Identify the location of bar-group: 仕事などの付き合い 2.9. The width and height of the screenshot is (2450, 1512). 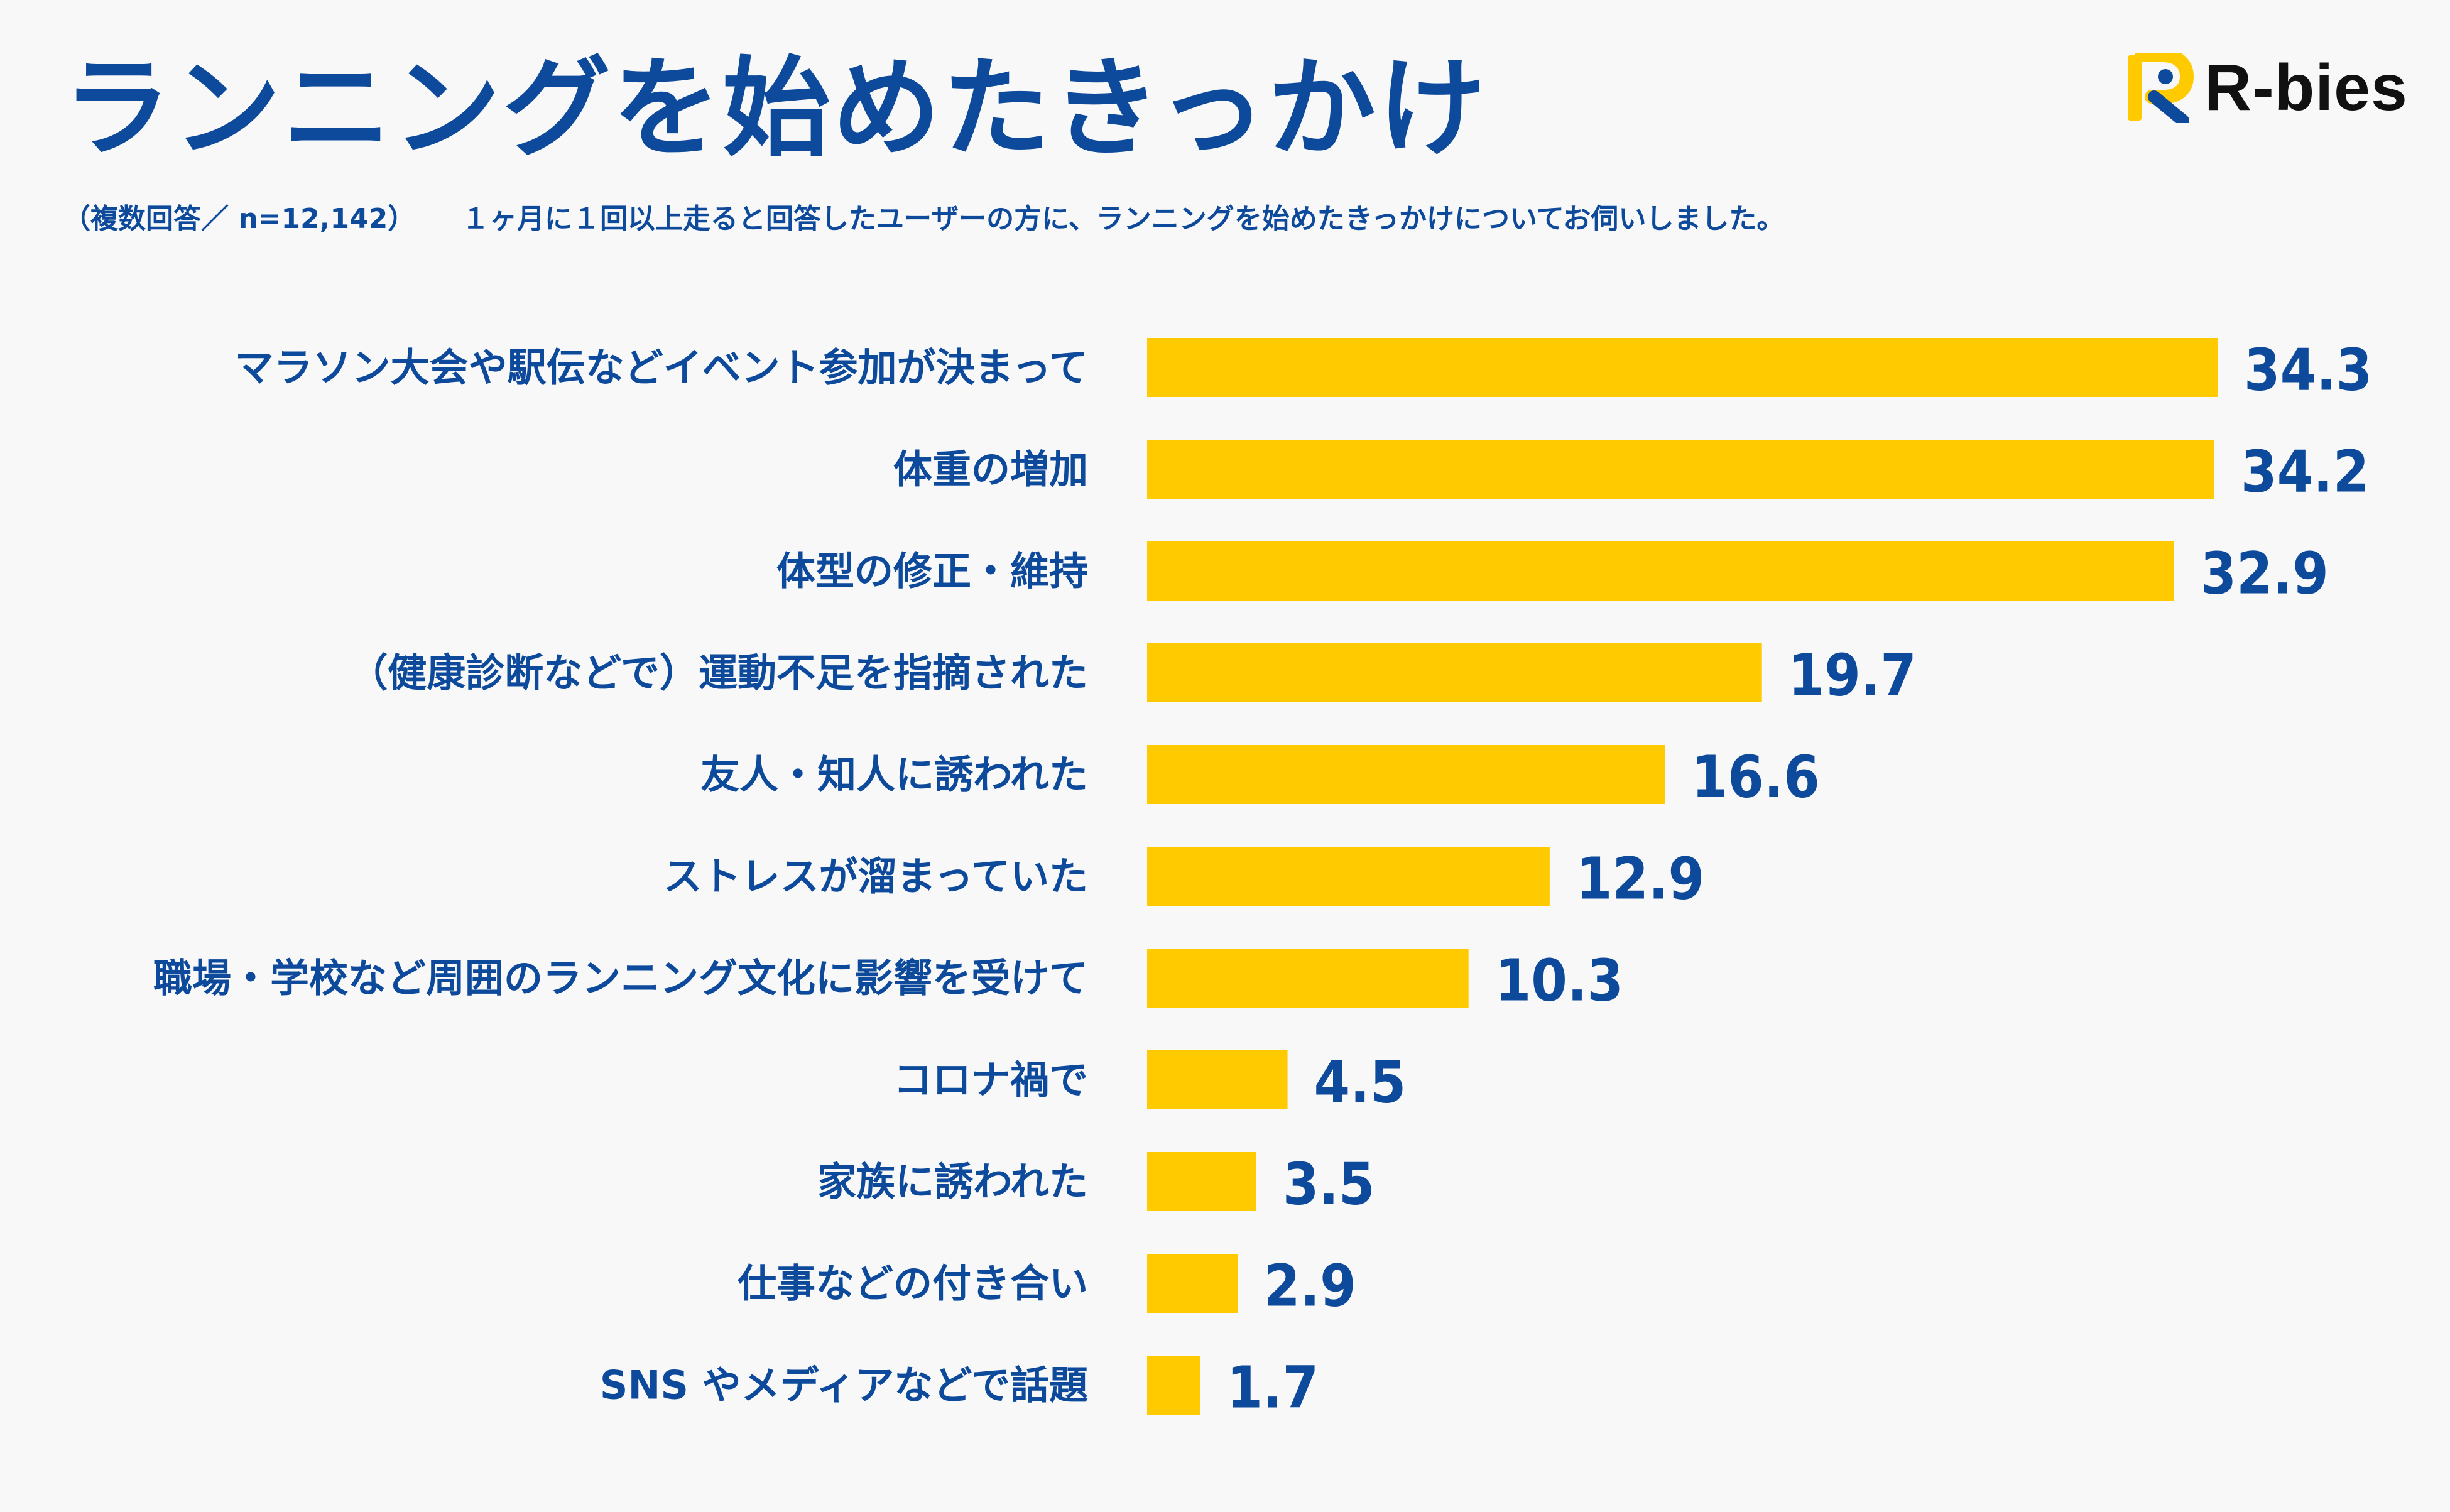
(1047, 1286).